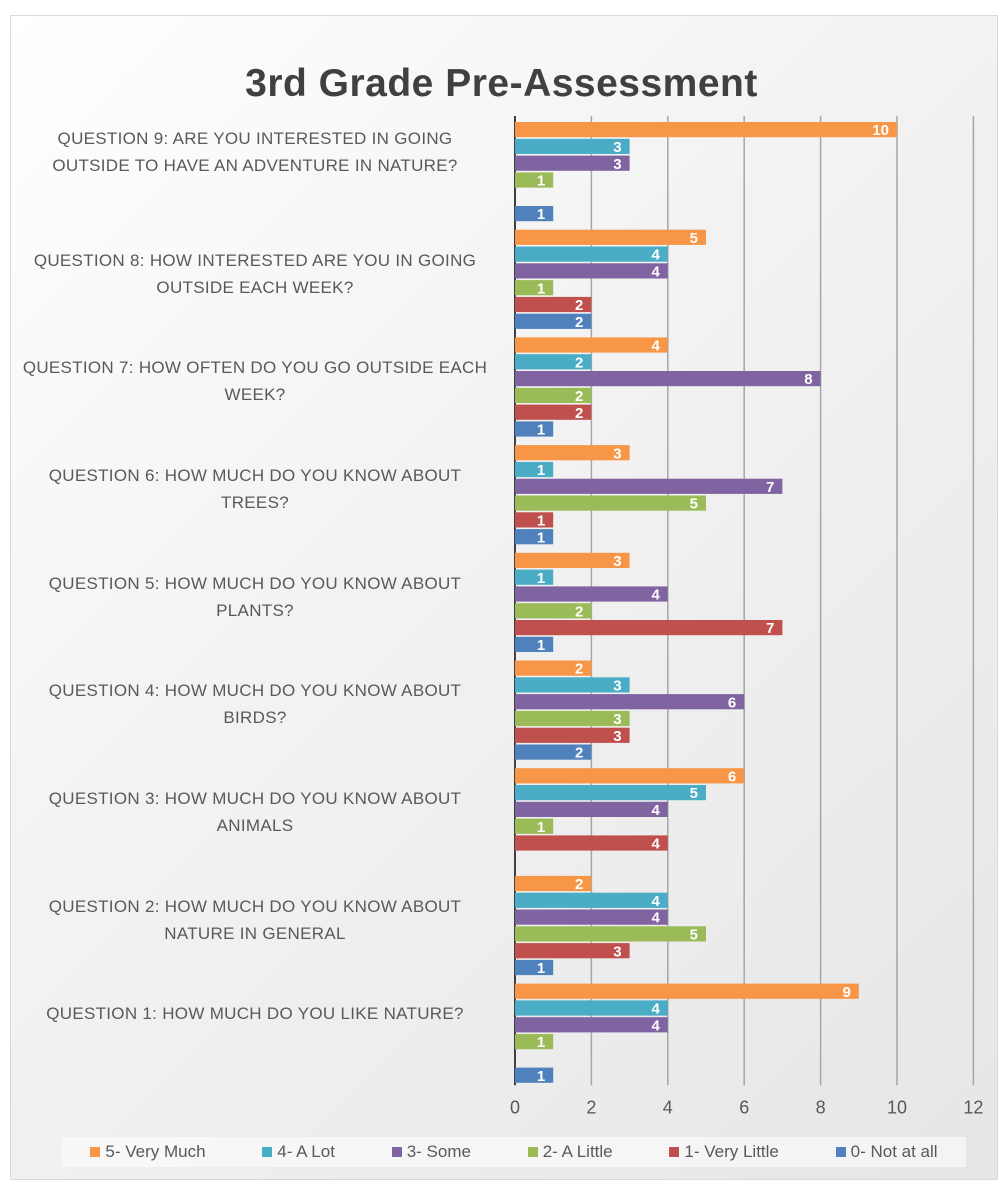  Describe the element at coordinates (821, 1107) in the screenshot. I see `x-tick-label: 8` at that location.